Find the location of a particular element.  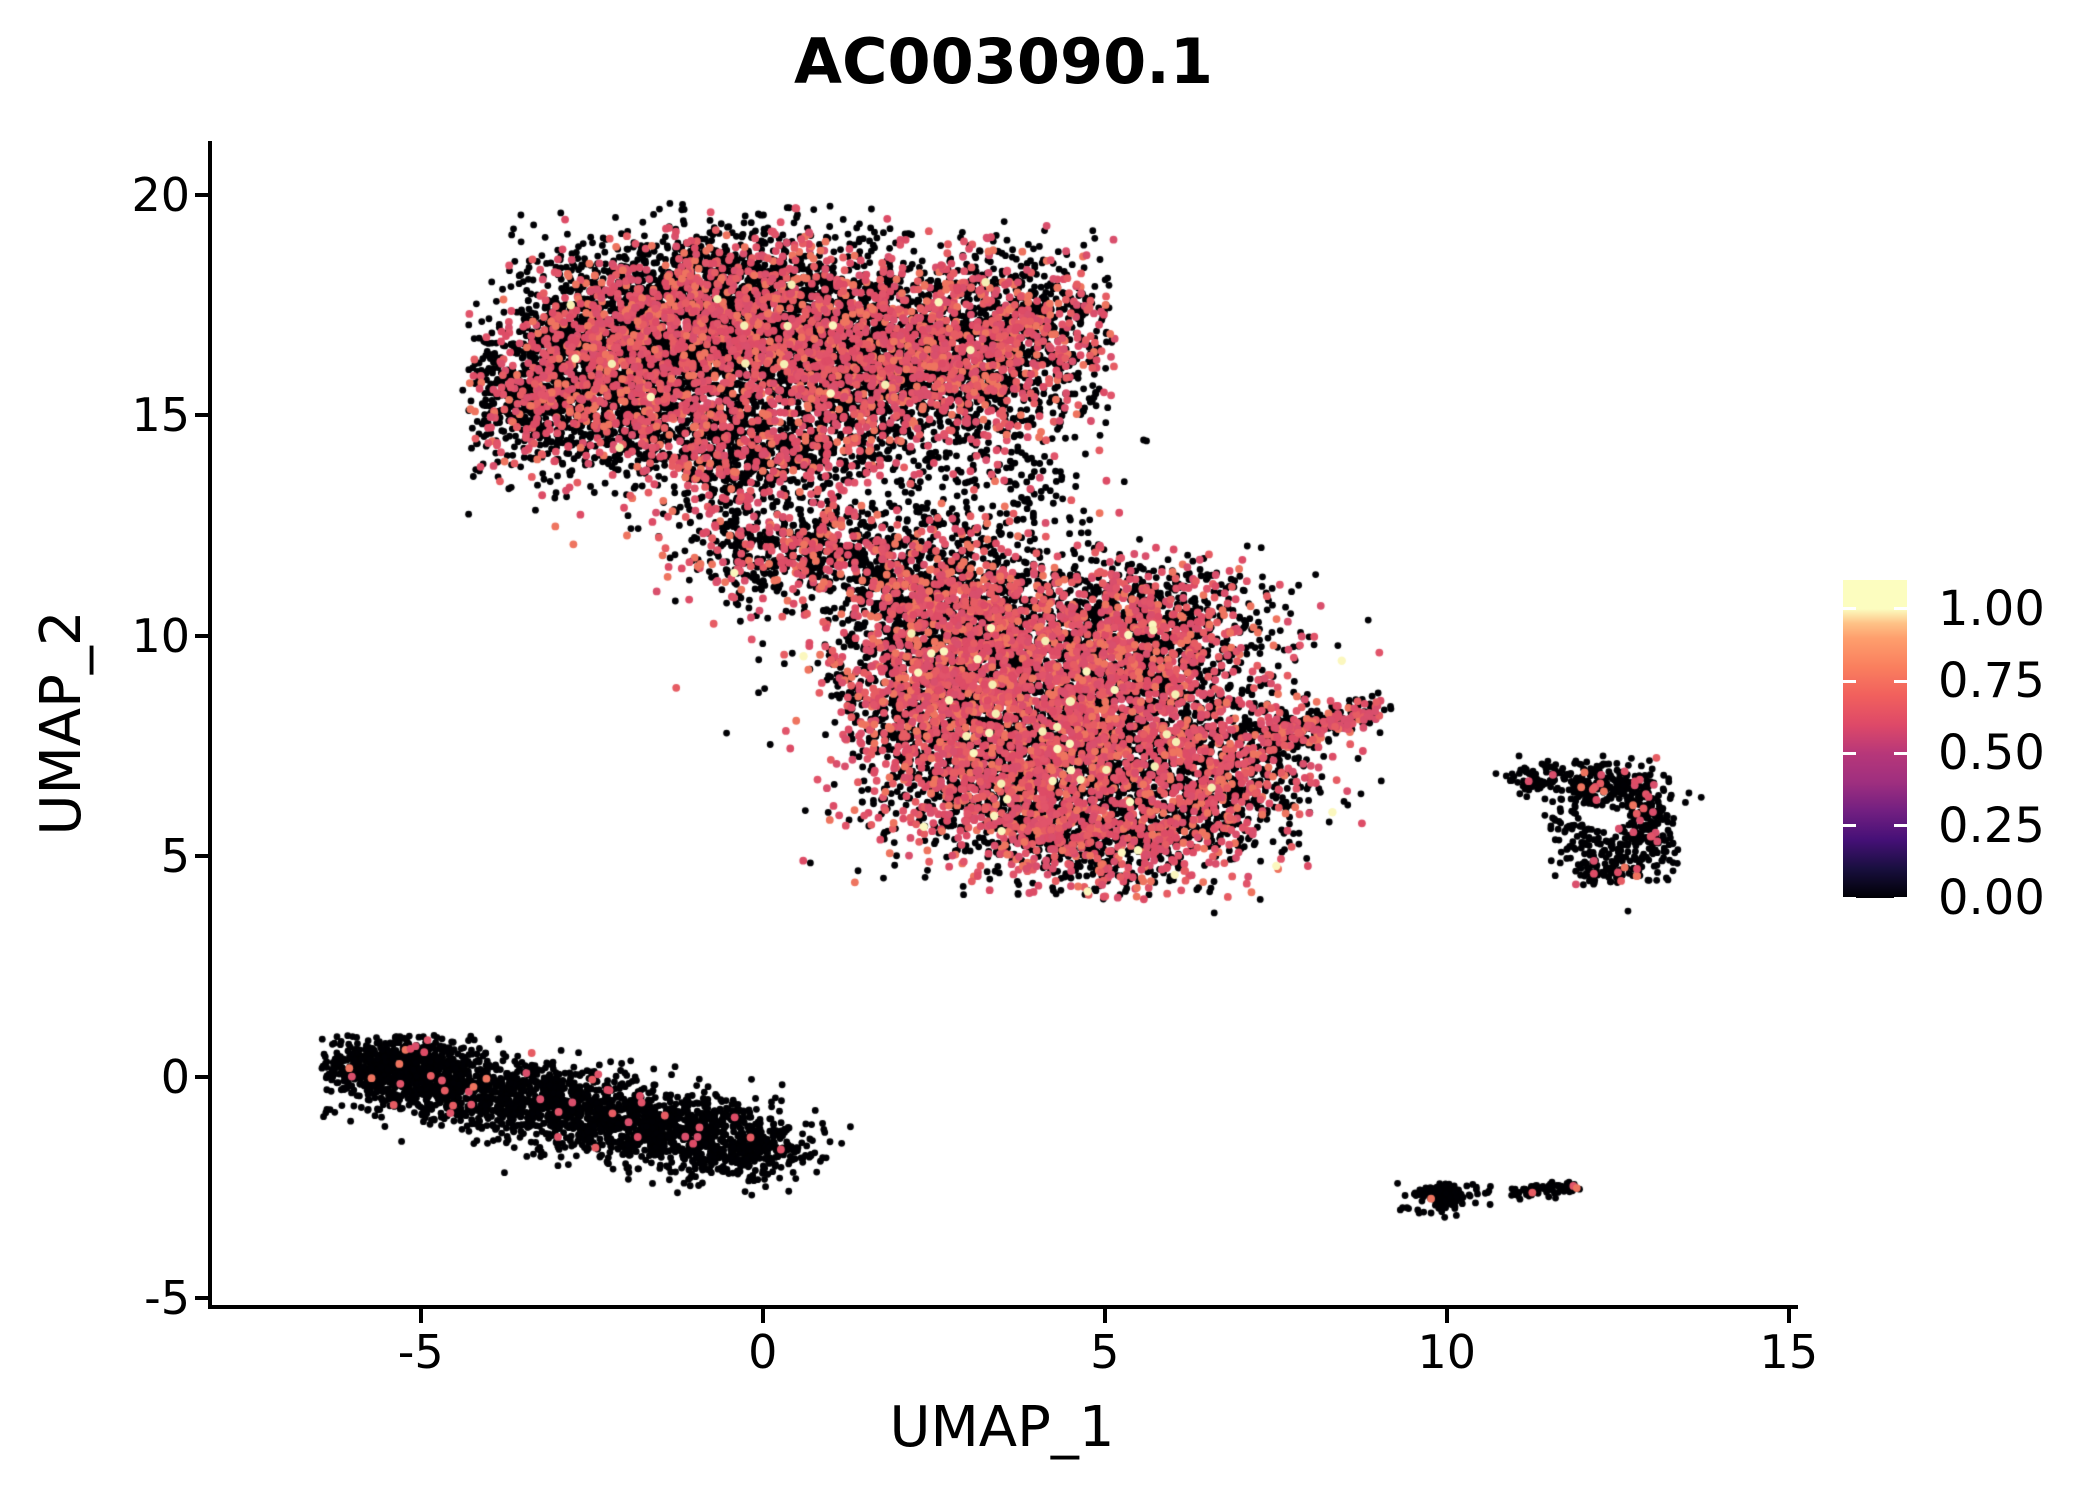

legend-notch-0.50-right is located at coordinates (1900, 753).